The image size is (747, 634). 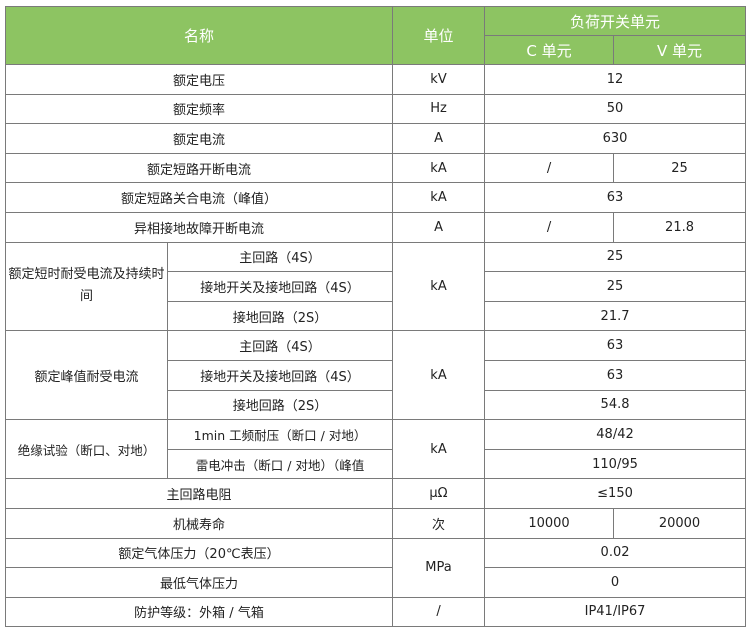 I want to click on table-row: 额定短时耐受电流及持续时间 主回路（4S） kA 25, so click(x=376, y=286).